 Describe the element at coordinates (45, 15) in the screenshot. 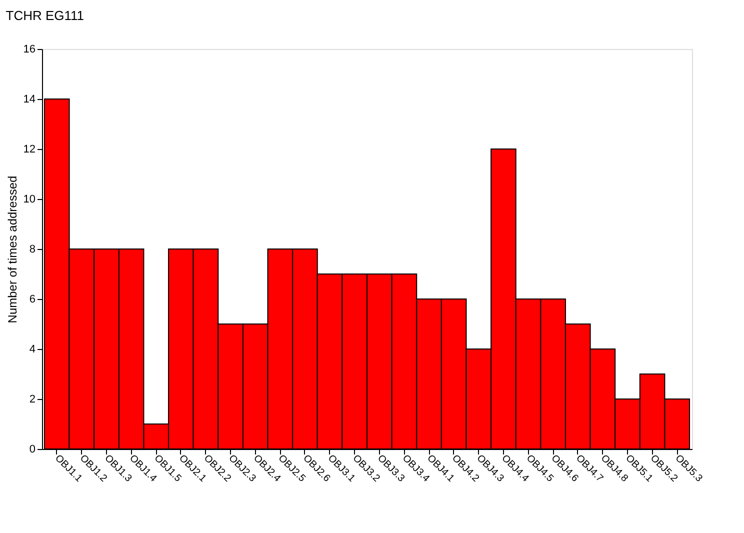

I see `chart-title: TCHR EG111` at that location.